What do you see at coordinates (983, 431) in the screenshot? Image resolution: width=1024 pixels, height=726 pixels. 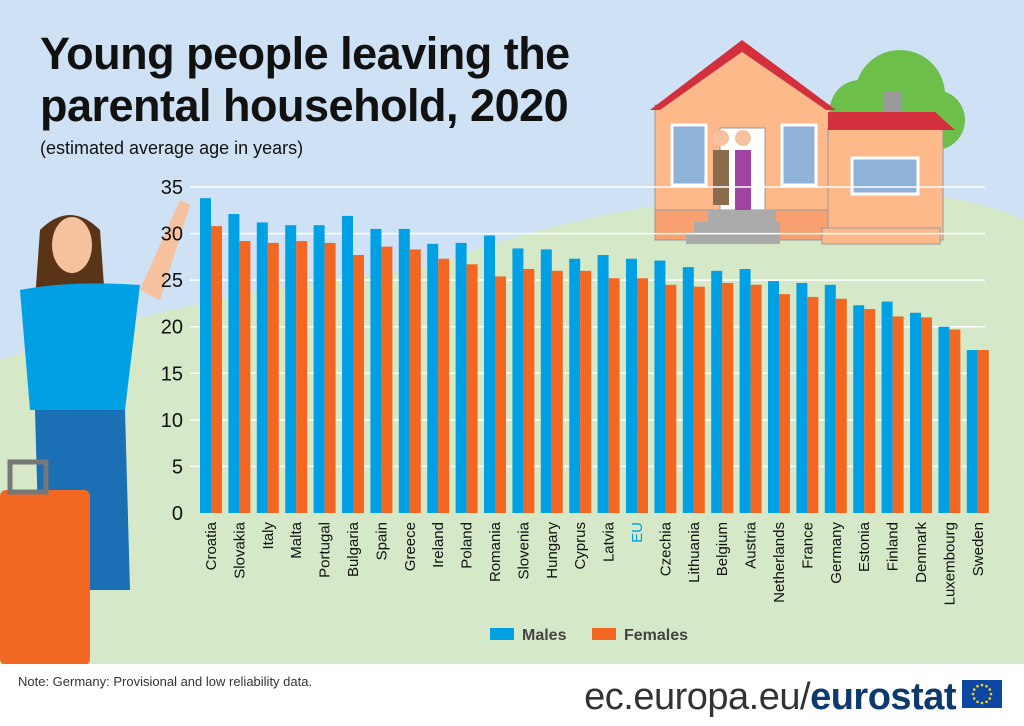 I see `bar-females-sweden` at bounding box center [983, 431].